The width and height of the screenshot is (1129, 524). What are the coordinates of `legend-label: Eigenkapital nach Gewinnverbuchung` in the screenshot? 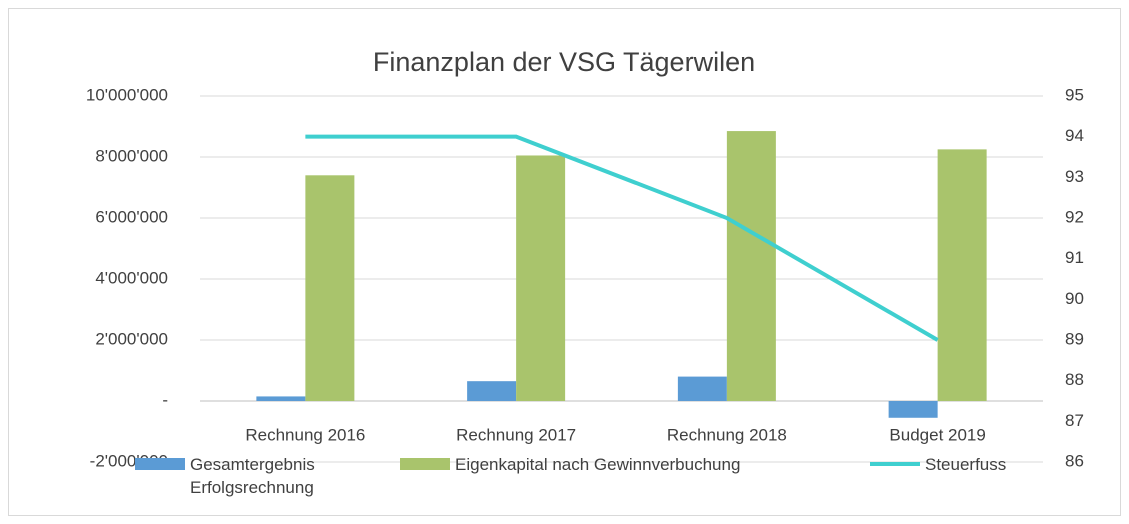 It's located at (598, 464).